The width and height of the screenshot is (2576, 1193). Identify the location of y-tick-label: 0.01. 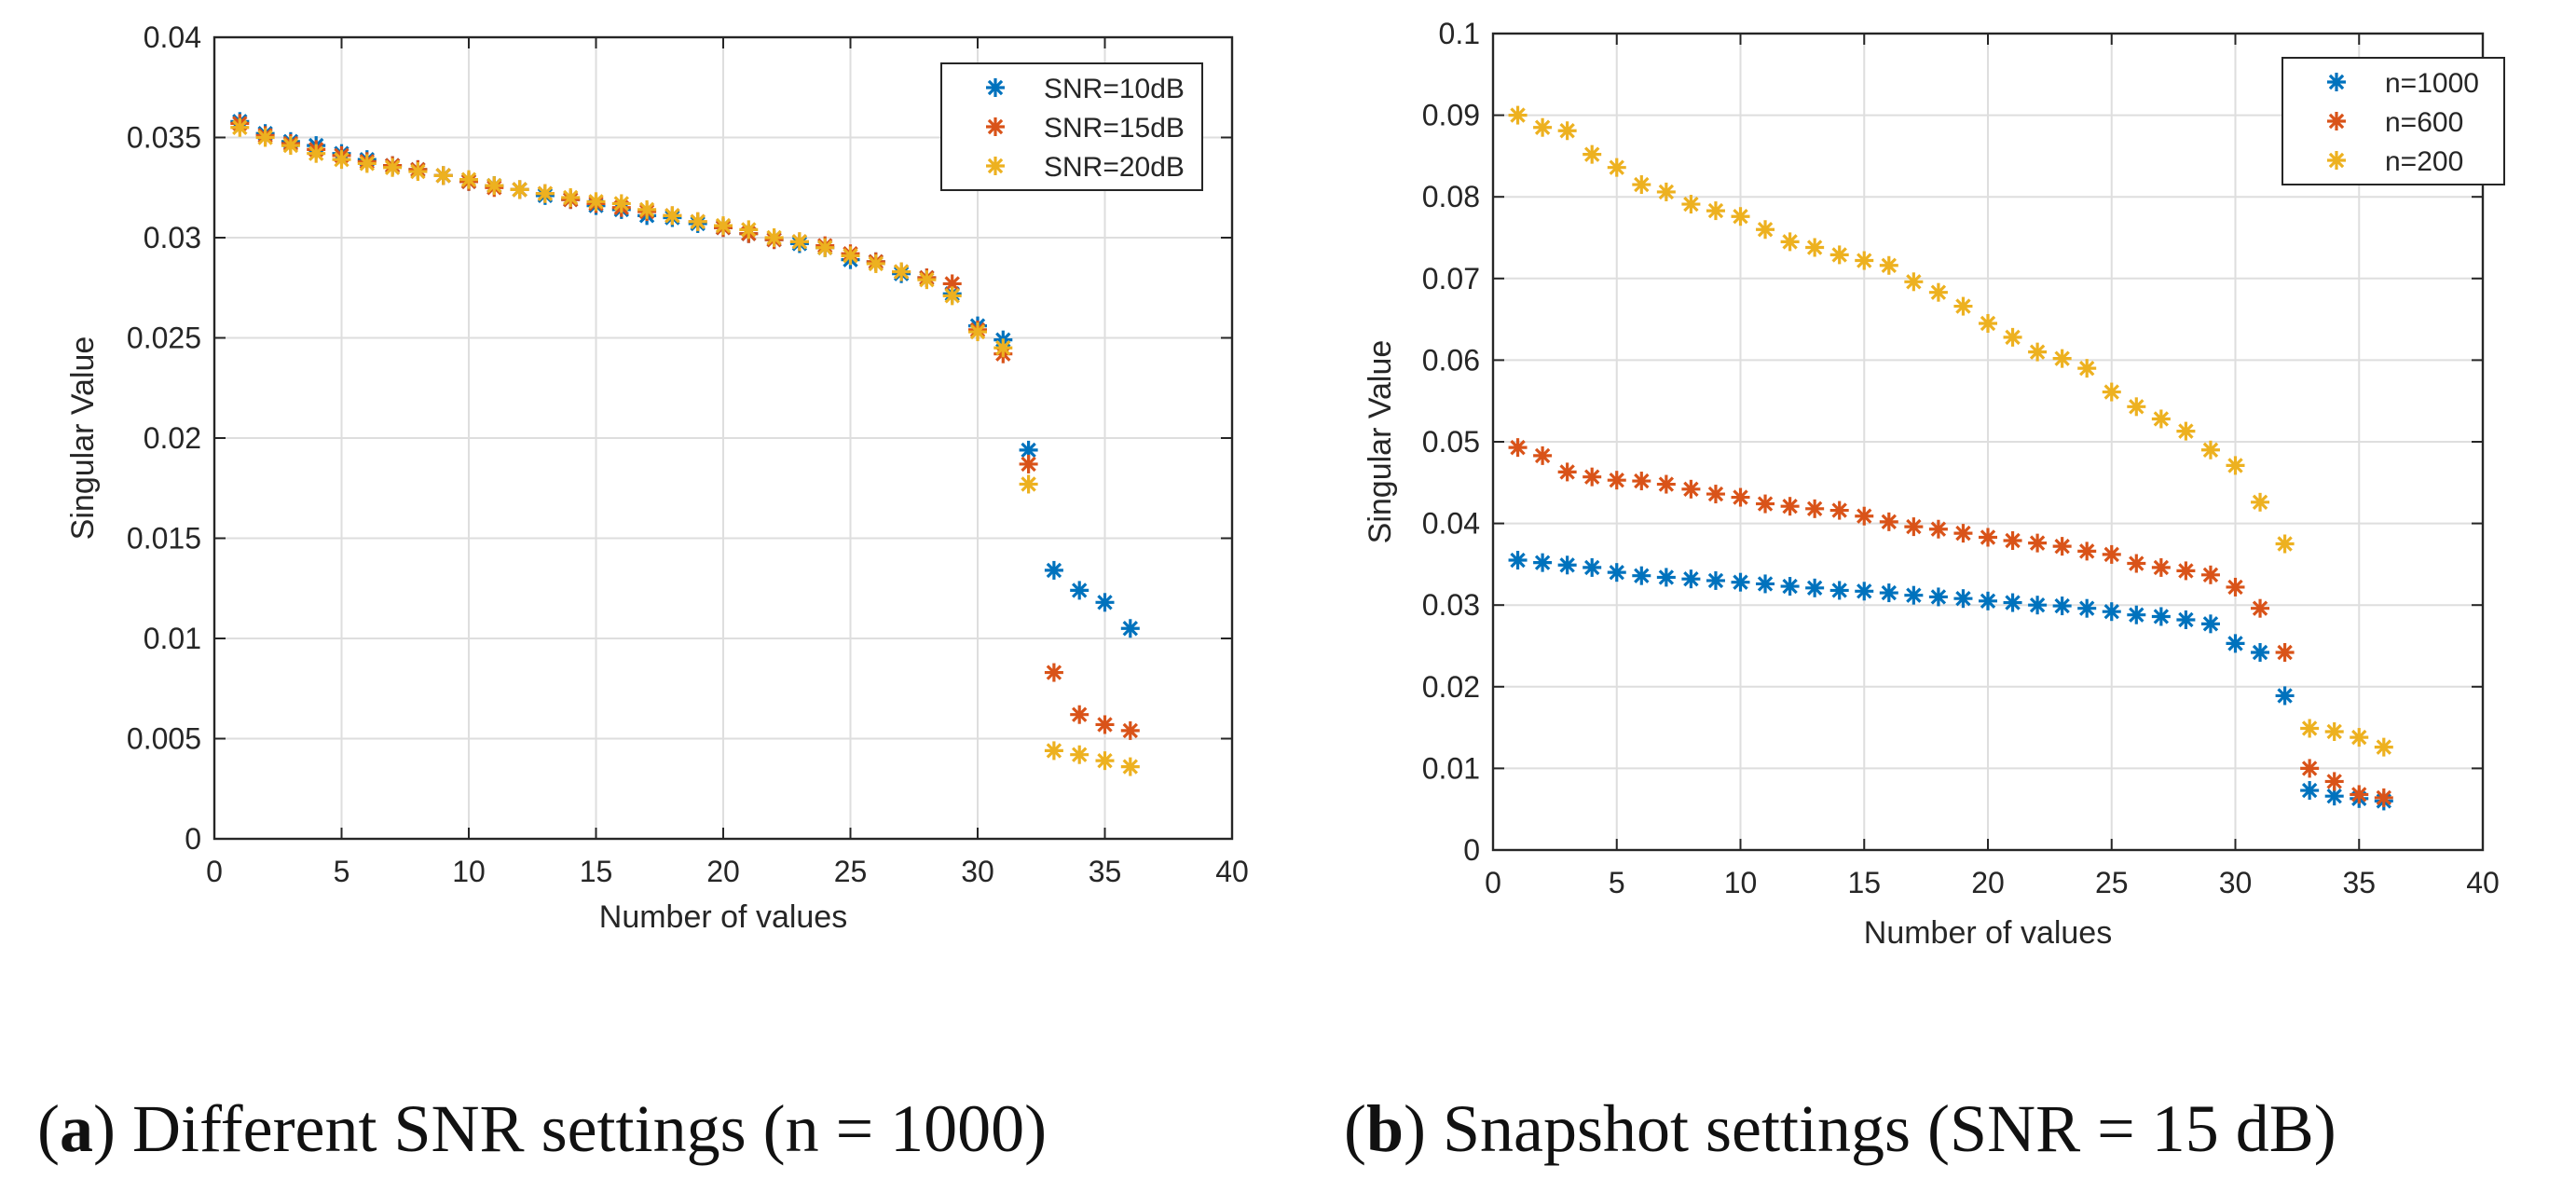
(172, 638).